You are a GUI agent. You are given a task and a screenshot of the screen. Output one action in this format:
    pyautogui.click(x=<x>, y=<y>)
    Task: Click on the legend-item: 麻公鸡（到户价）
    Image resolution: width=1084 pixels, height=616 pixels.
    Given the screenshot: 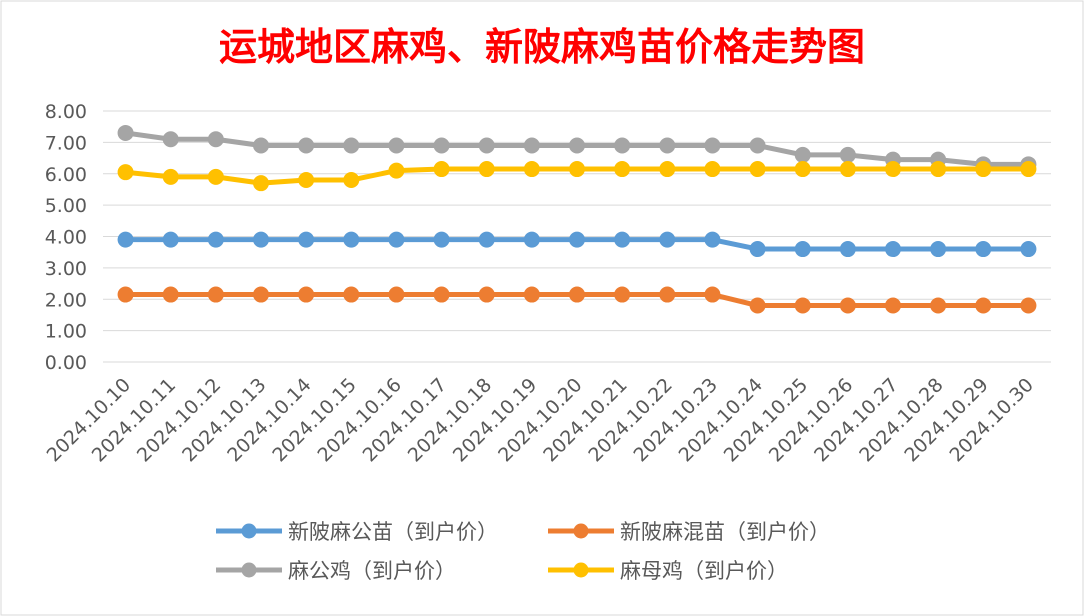 What is the action you would take?
    pyautogui.click(x=336, y=571)
    